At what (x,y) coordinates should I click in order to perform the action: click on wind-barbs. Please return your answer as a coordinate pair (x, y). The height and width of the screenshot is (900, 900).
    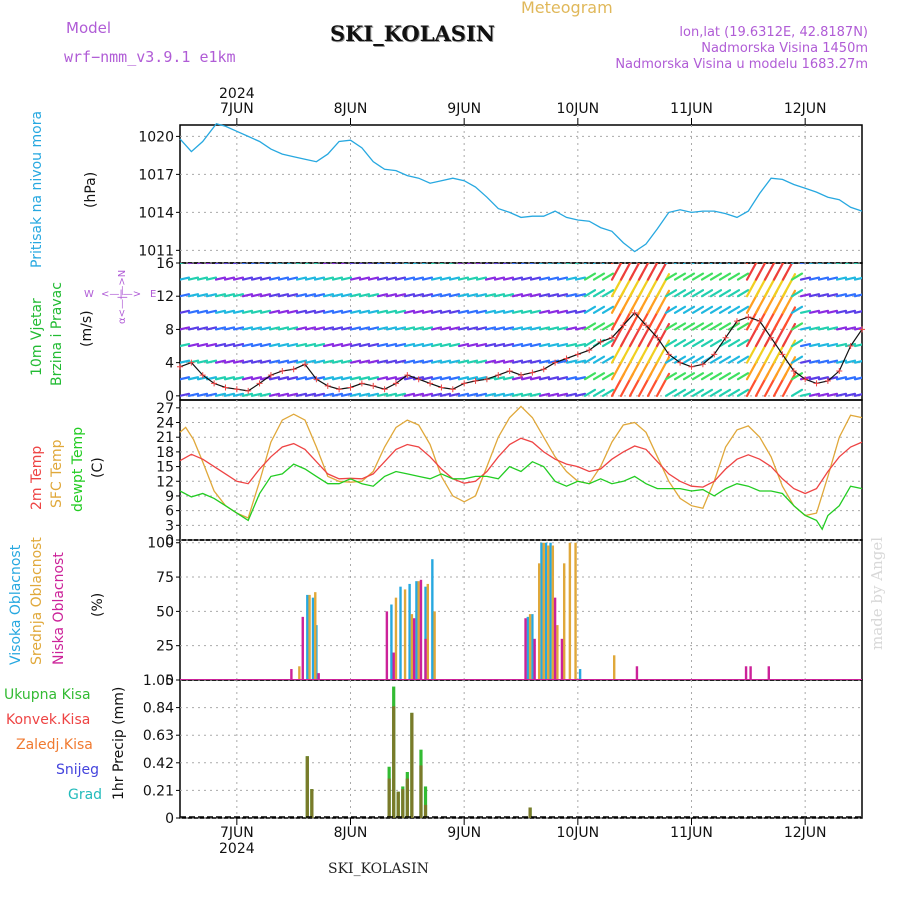
    Looking at the image, I should click on (521, 330).